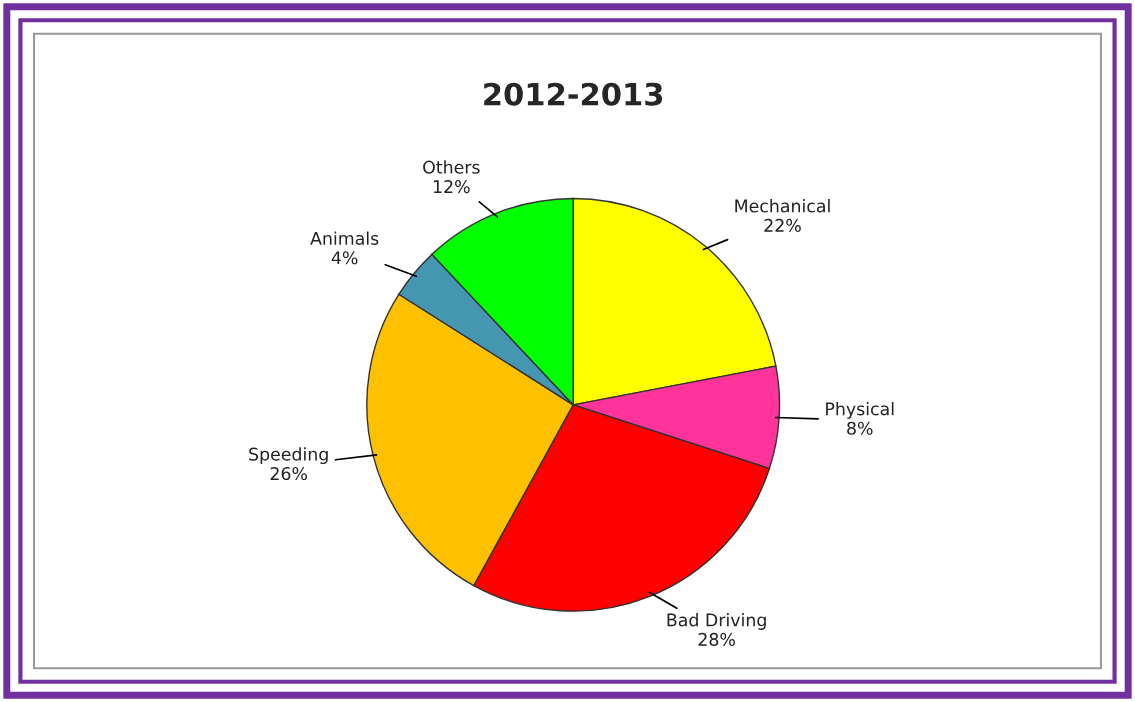  What do you see at coordinates (451, 187) in the screenshot?
I see `data-label: 12%` at bounding box center [451, 187].